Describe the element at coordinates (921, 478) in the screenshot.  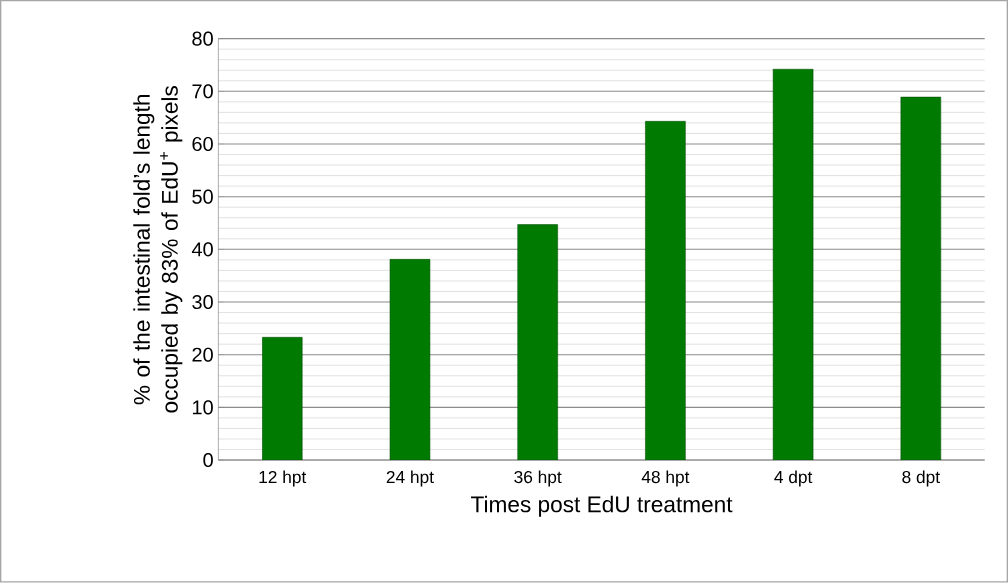
I see `x-tick-label: 8 dpt` at that location.